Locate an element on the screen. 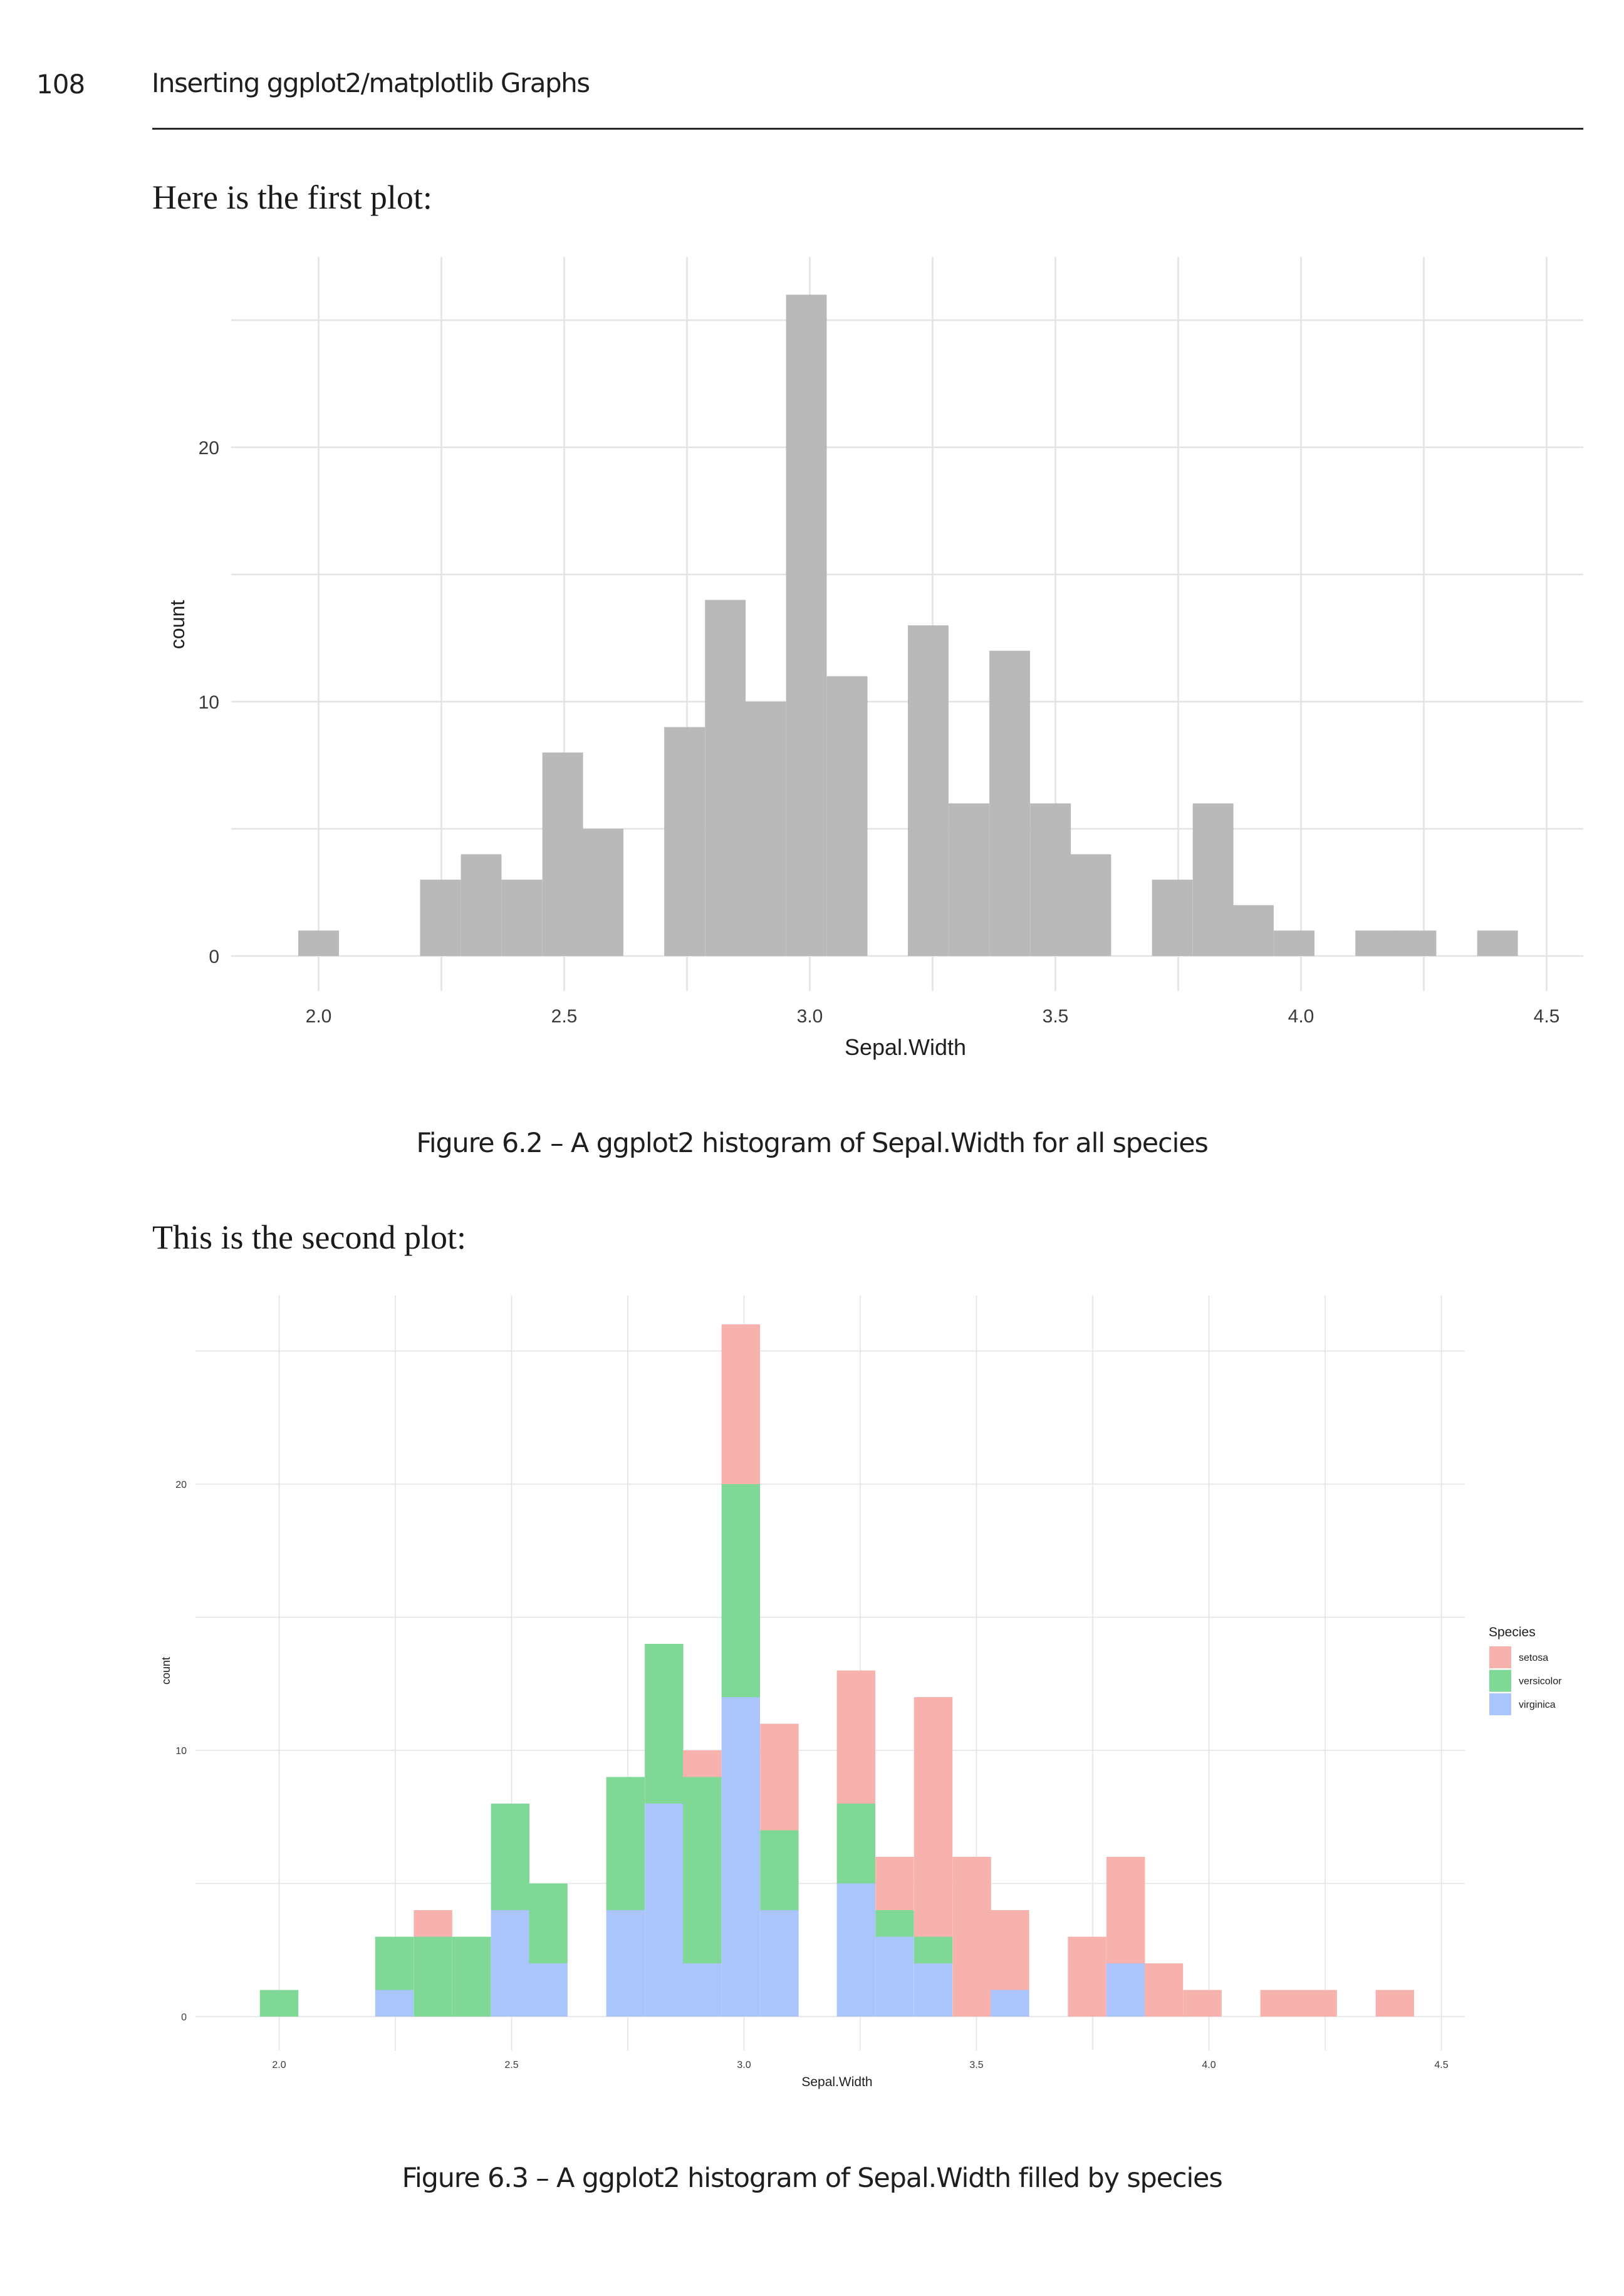 The height and width of the screenshot is (2296, 1624). chart2-y-axis-label: count is located at coordinates (166, 1671).